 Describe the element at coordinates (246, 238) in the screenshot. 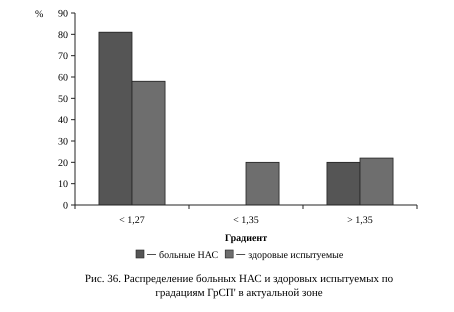

I see `x-axis-title: Градиент` at that location.